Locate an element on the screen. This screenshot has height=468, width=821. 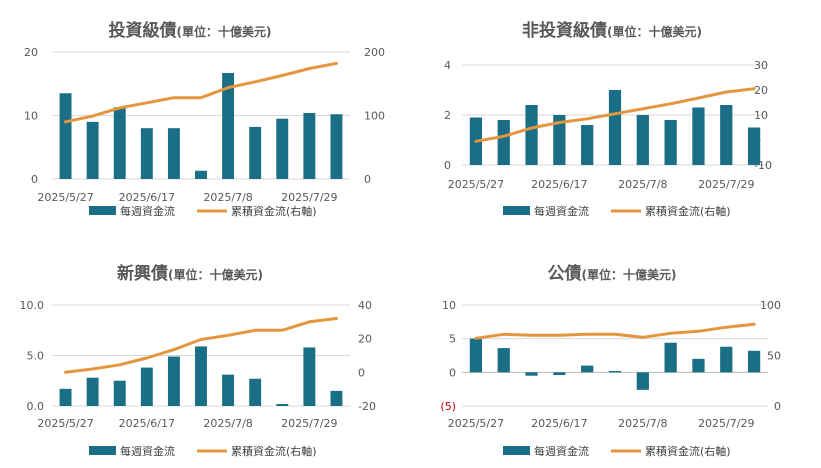
y-right-tick-label: 40 is located at coordinates (365, 305).